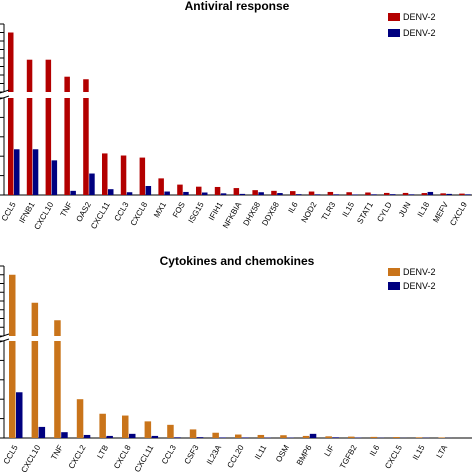 This screenshot has height=474, width=474. What do you see at coordinates (330, 450) in the screenshot?
I see `x-tick-label: LIF` at bounding box center [330, 450].